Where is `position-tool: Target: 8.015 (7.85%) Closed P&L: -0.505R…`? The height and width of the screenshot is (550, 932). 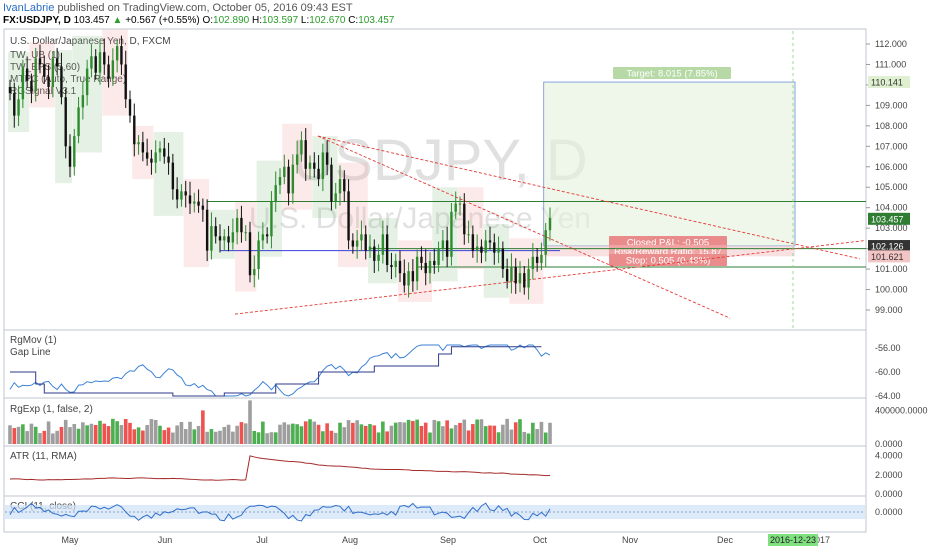
position-tool: Target: 8.015 (7.85%) Closed P&L: -0.505R… is located at coordinates (669, 167).